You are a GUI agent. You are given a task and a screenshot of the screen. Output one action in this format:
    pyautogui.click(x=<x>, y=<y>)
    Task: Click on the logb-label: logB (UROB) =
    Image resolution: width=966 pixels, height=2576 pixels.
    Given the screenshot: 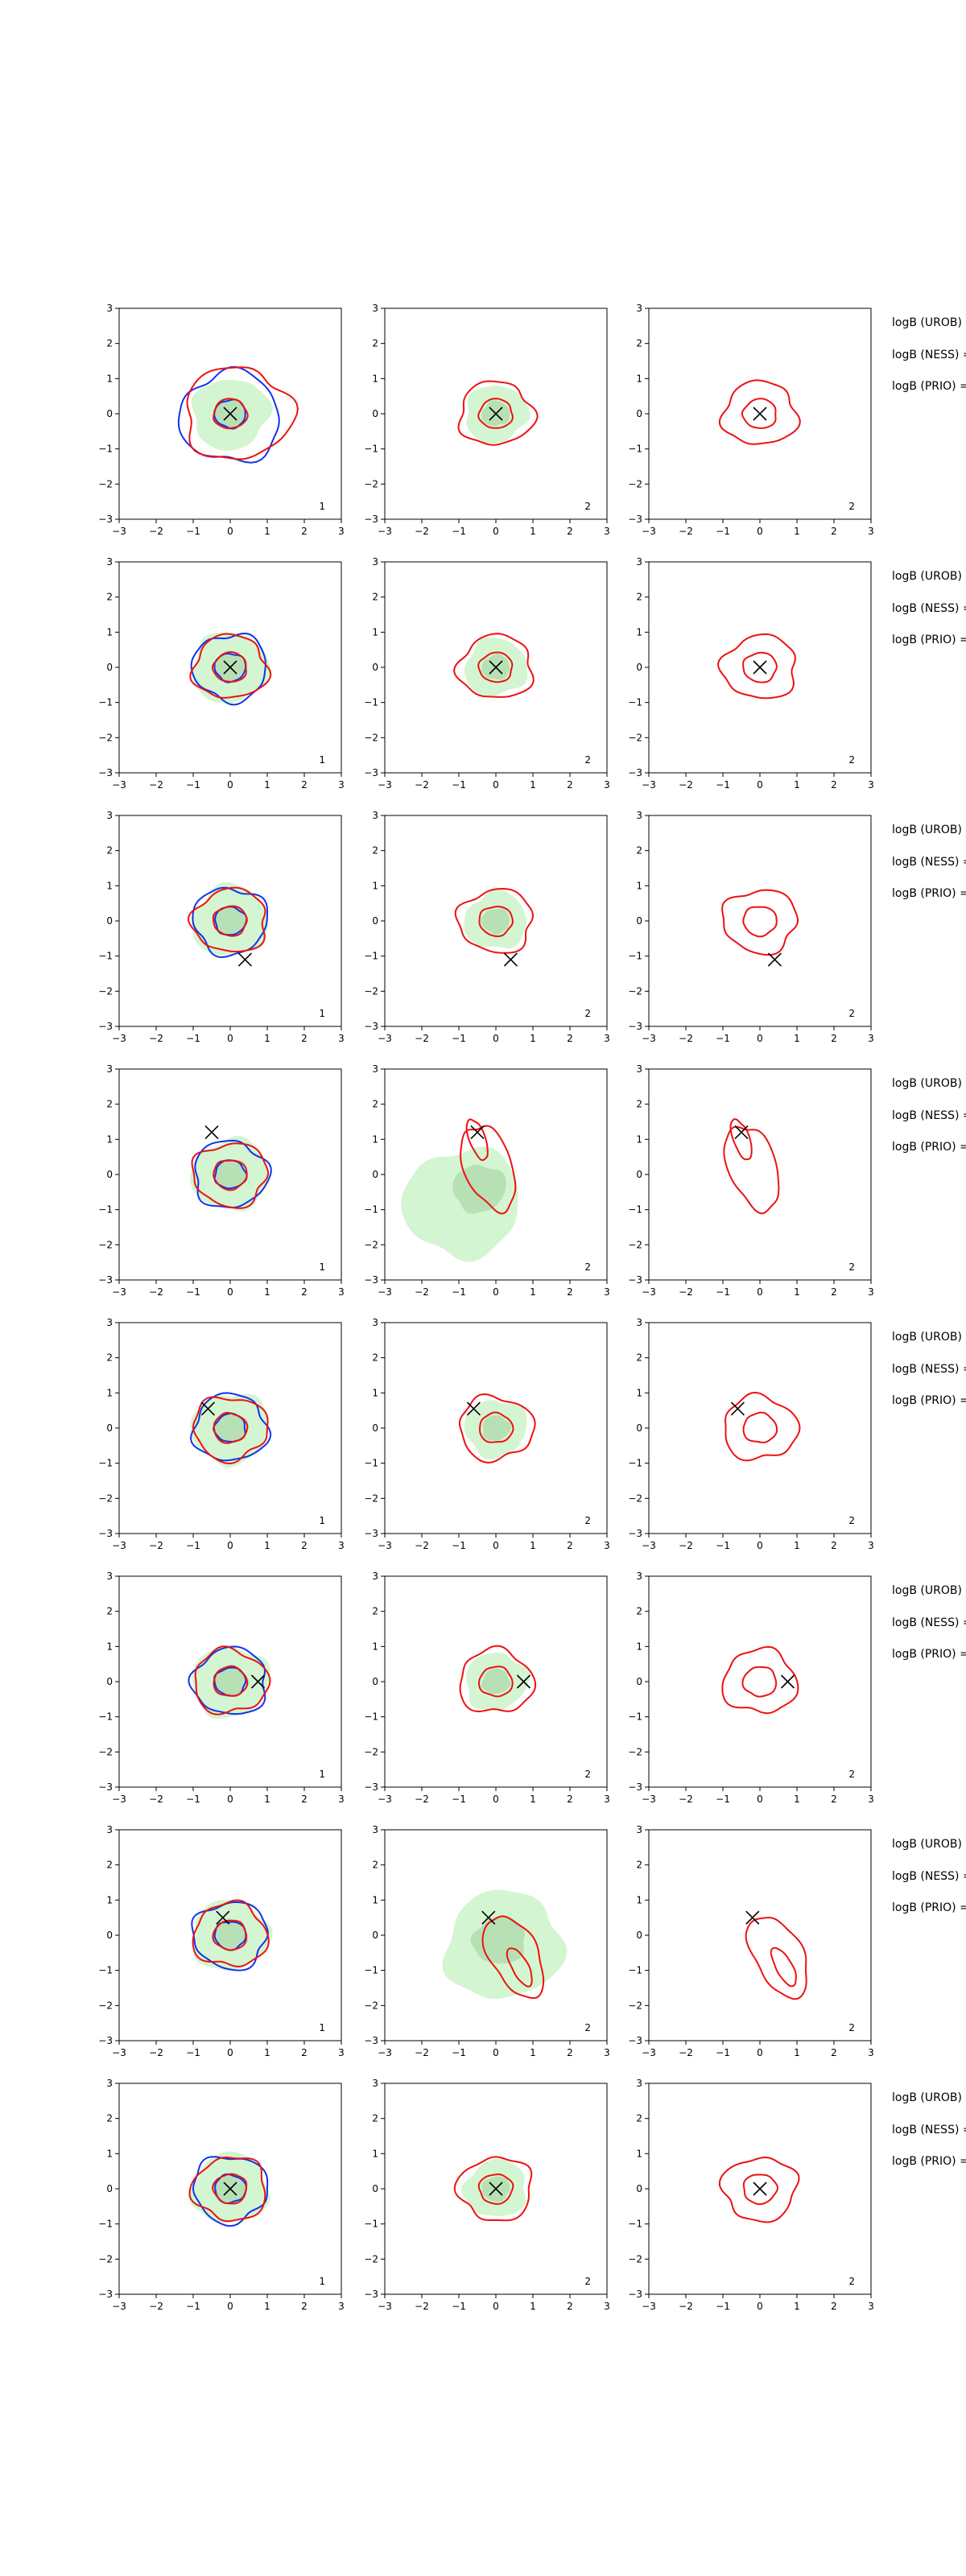 What is the action you would take?
    pyautogui.click(x=929, y=576)
    